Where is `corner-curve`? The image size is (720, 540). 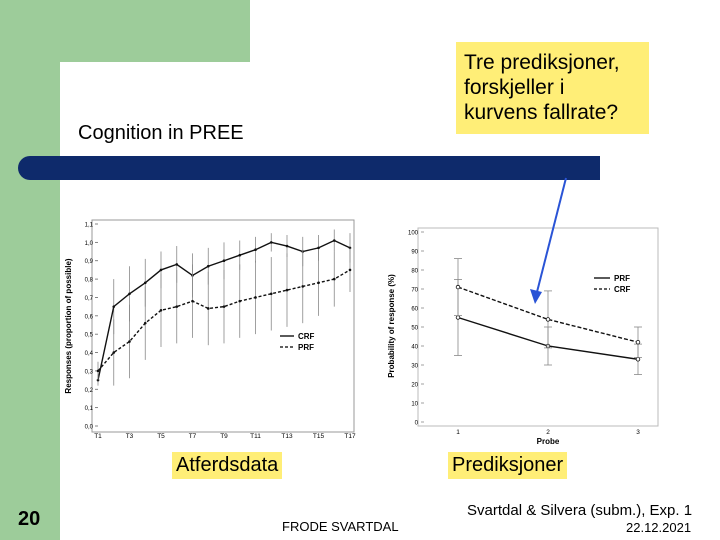
corner-curve is located at coordinates (90, 92).